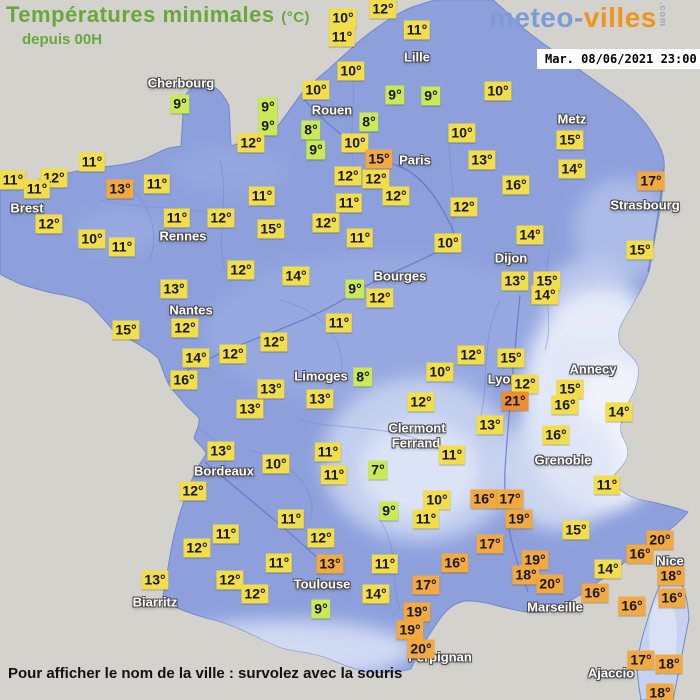  I want to click on temp-label: 21°, so click(515, 401).